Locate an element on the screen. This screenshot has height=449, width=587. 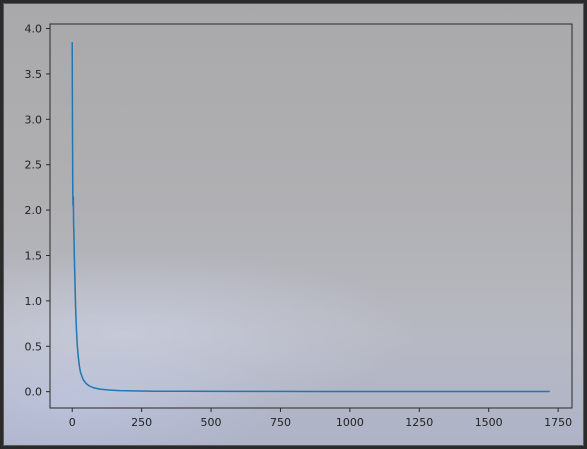
y-axis: 0.0 0.5 1.0 1.5 2.0 2.5 3.0 3.5 4.0 is located at coordinates (37, 211).